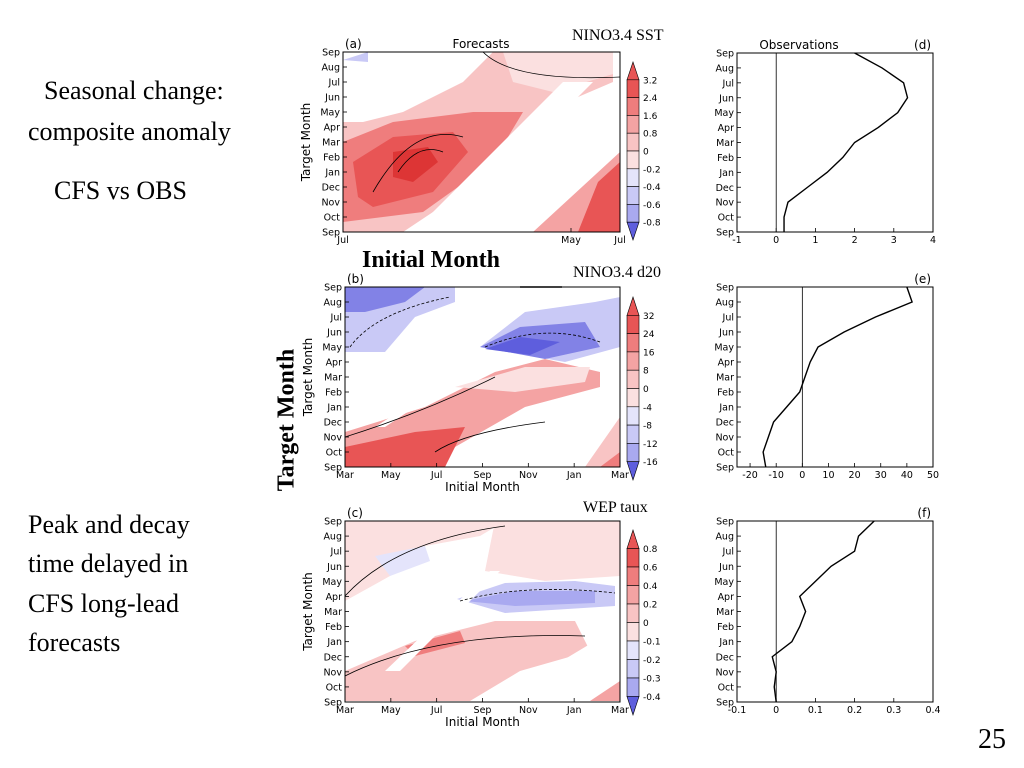 The width and height of the screenshot is (1024, 768). Describe the element at coordinates (306, 143) in the screenshot. I see `heatmap-a-ylabel: Target Month` at that location.